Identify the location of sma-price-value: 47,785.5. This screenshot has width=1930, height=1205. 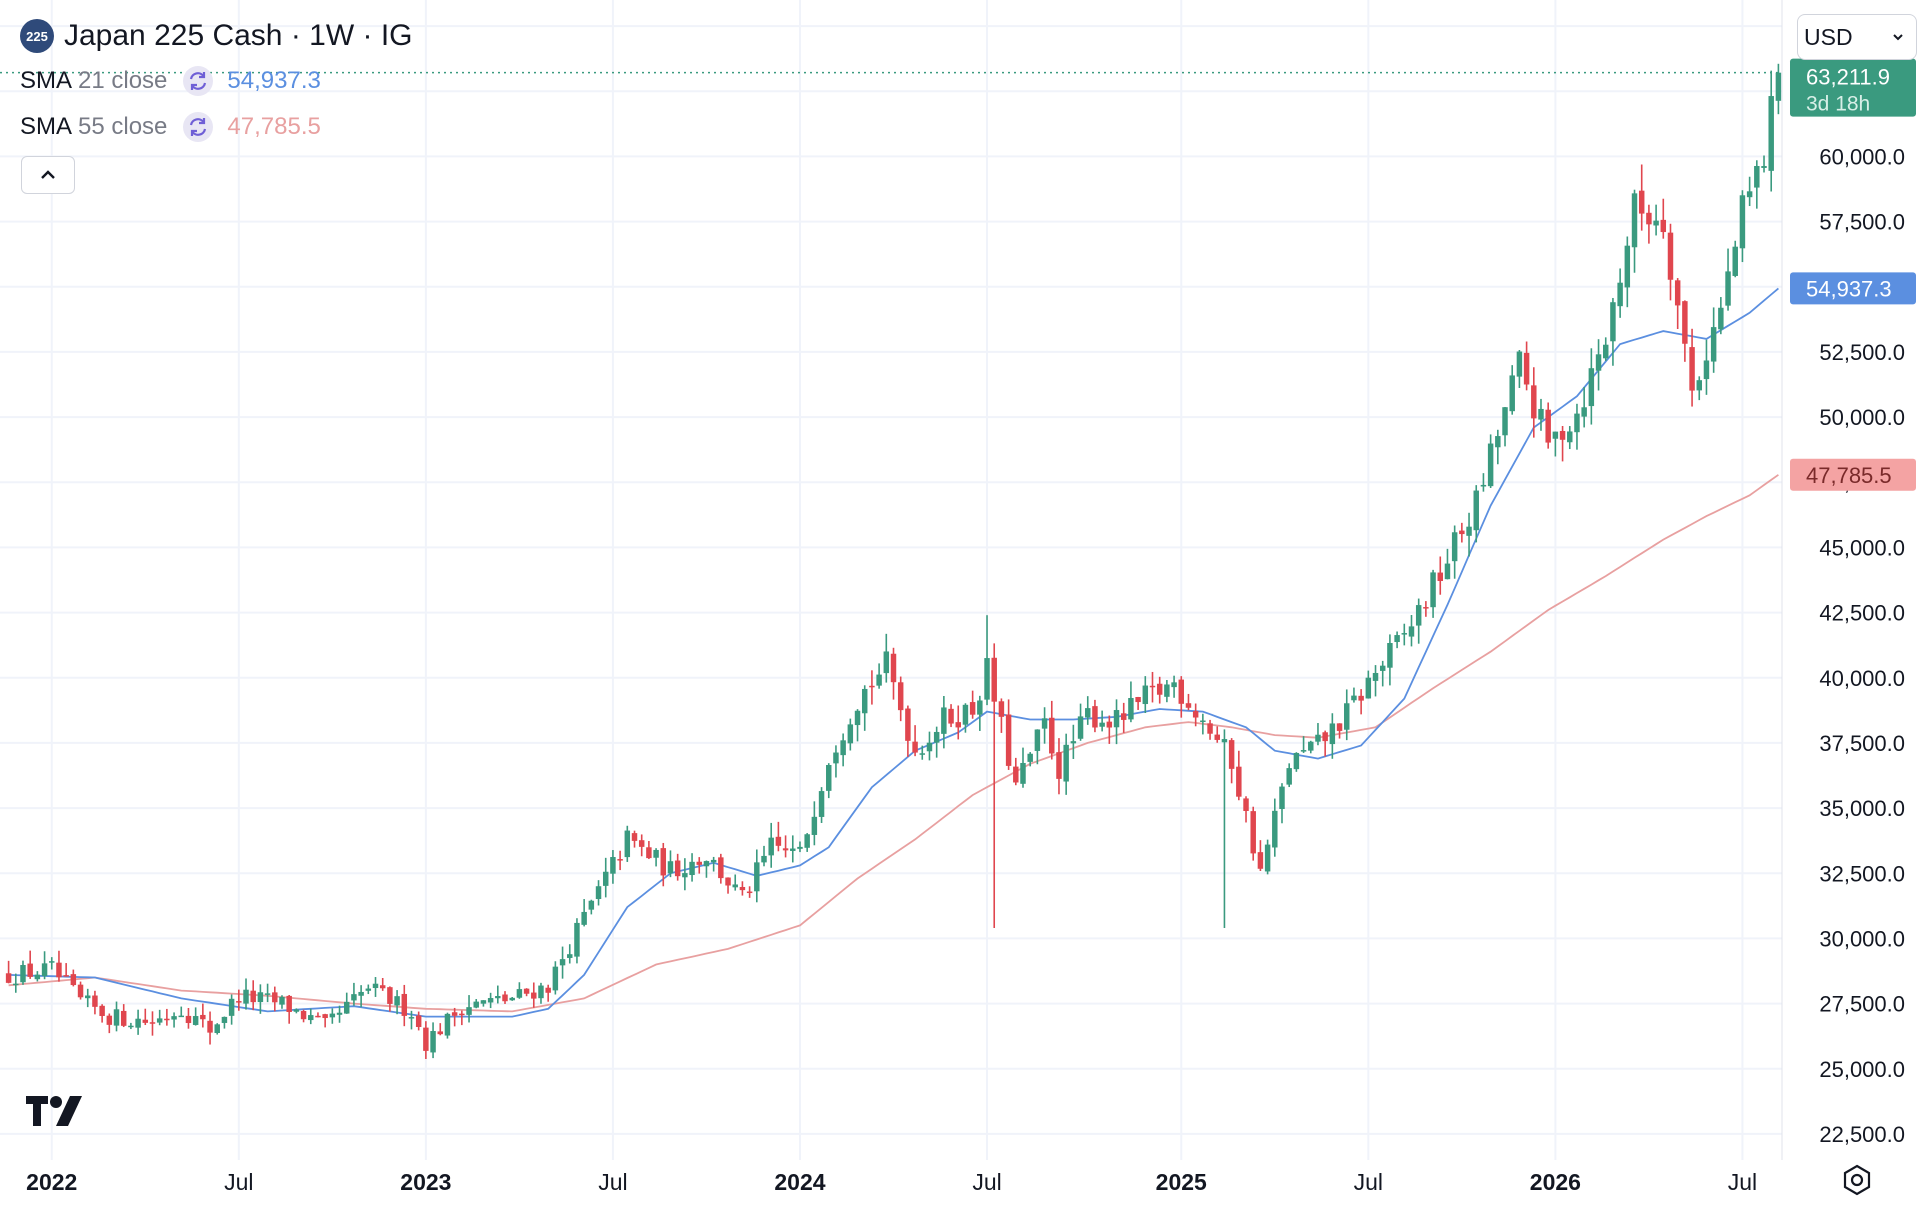
(1849, 475).